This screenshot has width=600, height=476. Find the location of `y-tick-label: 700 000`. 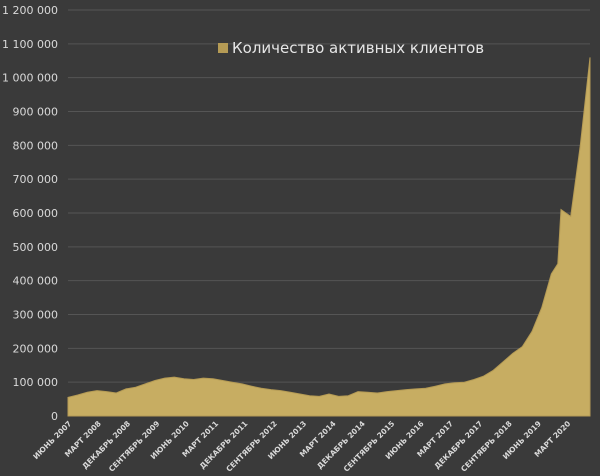

y-tick-label: 700 000 is located at coordinates (36, 179).